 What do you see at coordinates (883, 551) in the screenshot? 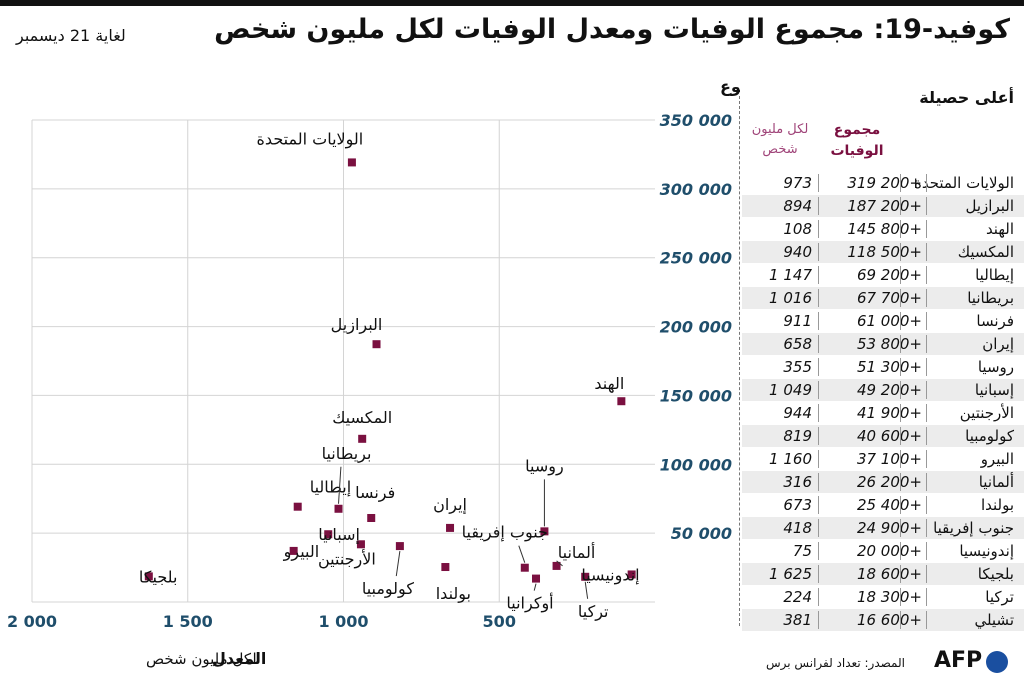
I see `table-row: 75 20 000+ إندونيسيا` at bounding box center [883, 551].